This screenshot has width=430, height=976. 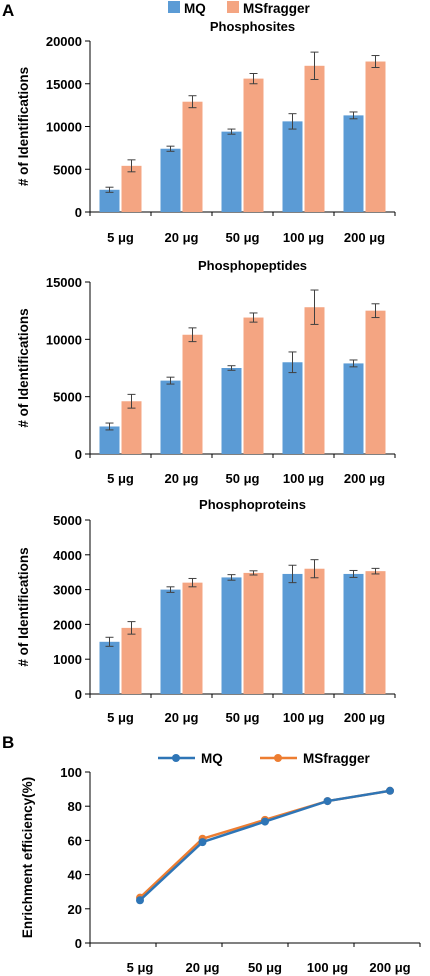 What do you see at coordinates (252, 265) in the screenshot?
I see `chart-title: Phosphopeptides` at bounding box center [252, 265].